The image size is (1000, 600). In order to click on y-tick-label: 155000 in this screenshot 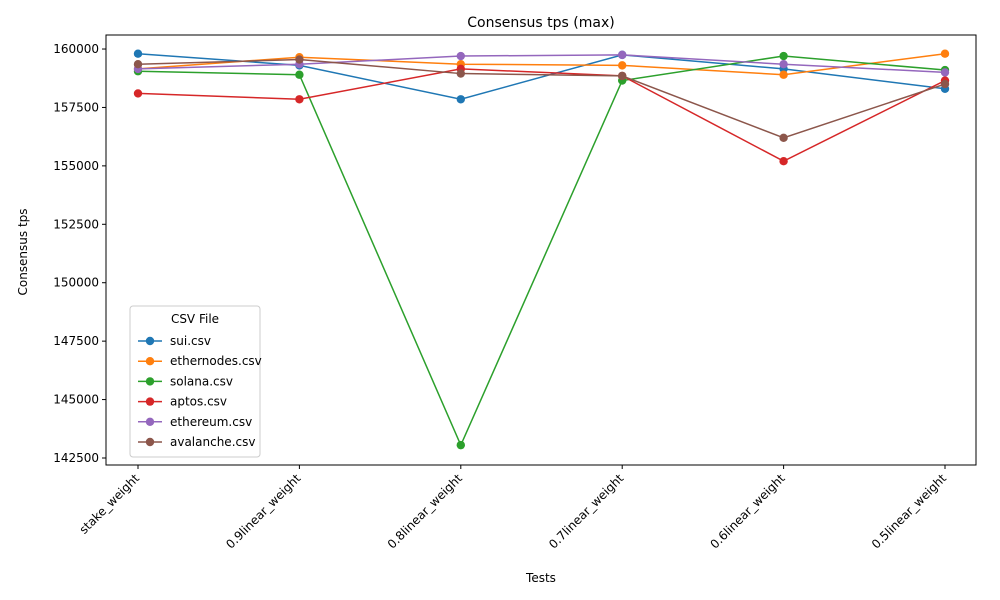, I will do `click(76, 166)`.